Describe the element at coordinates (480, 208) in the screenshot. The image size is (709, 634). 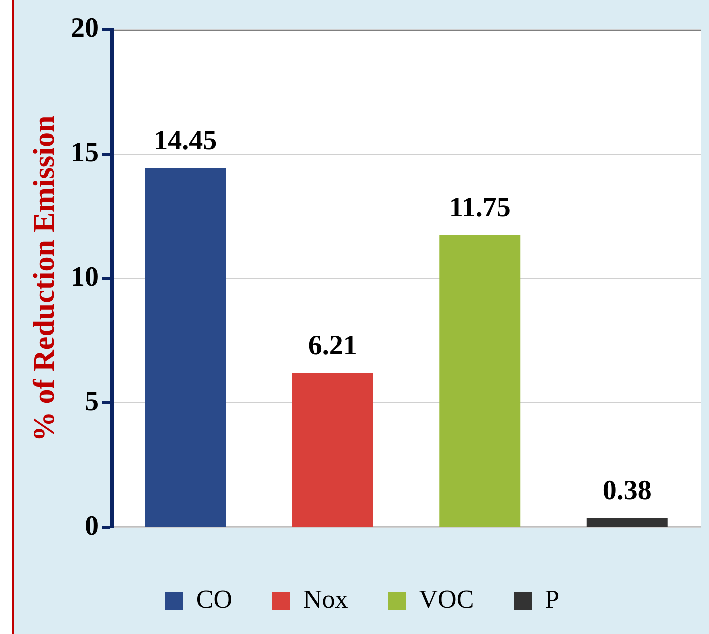
I see `data-label: 11.75` at that location.